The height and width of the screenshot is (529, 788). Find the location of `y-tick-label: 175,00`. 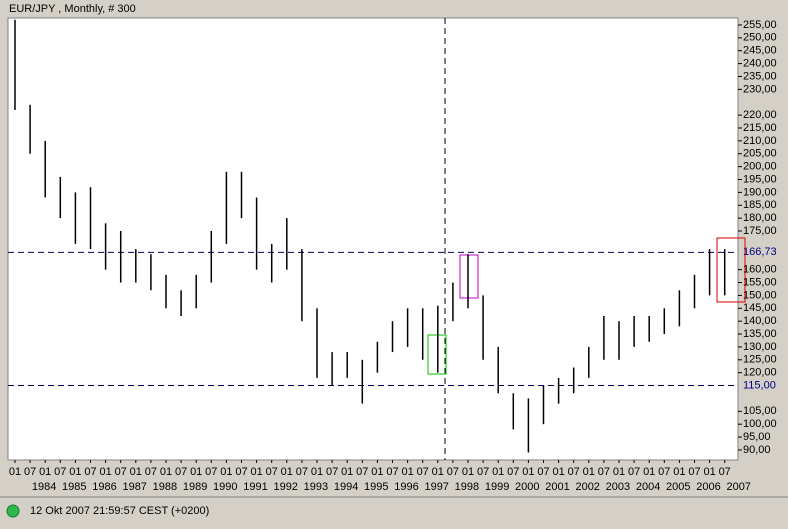

y-tick-label: 175,00 is located at coordinates (760, 231).